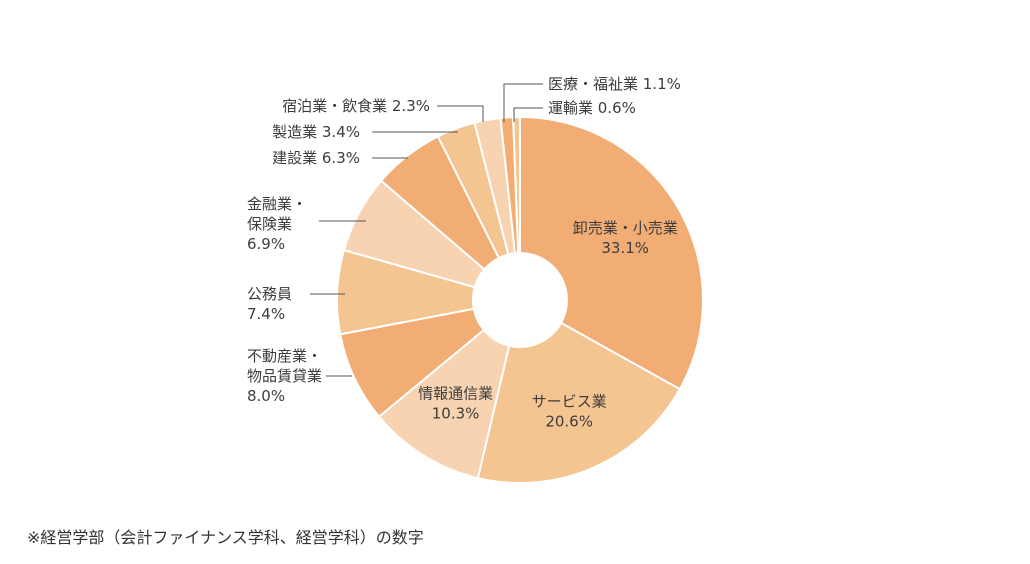 Image resolution: width=1030 pixels, height=564 pixels. What do you see at coordinates (569, 402) in the screenshot?
I see `slice-label-line: サービス業` at bounding box center [569, 402].